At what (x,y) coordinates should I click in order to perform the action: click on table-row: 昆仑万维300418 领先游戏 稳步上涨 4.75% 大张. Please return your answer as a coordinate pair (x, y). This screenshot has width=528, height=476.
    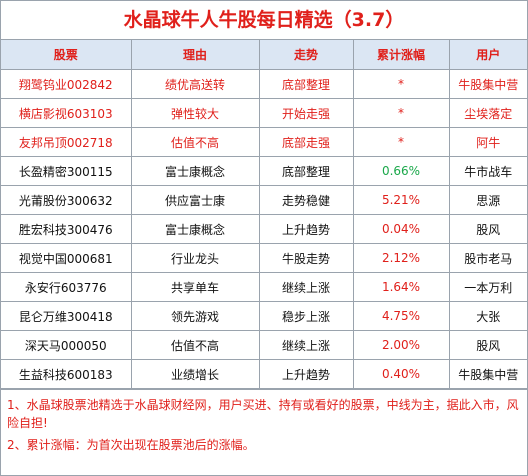
    Looking at the image, I should click on (264, 316).